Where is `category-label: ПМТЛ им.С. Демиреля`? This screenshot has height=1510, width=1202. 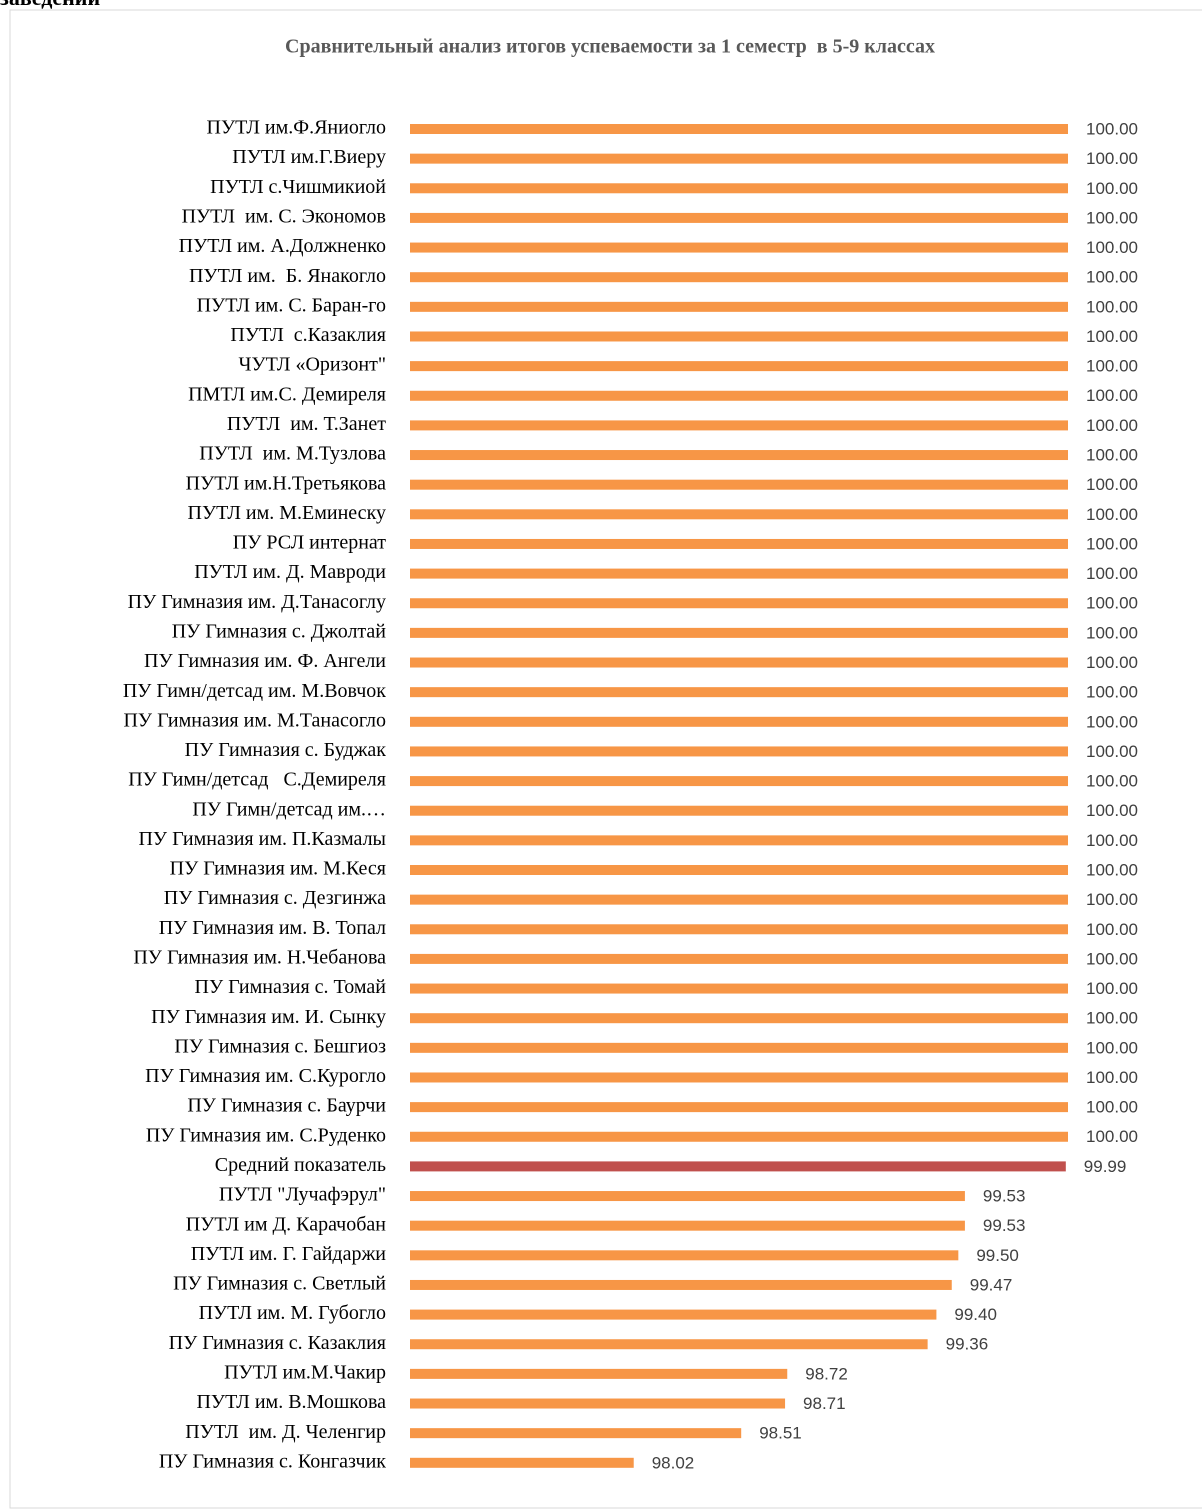
category-label: ПМТЛ им.С. Демиреля is located at coordinates (287, 394).